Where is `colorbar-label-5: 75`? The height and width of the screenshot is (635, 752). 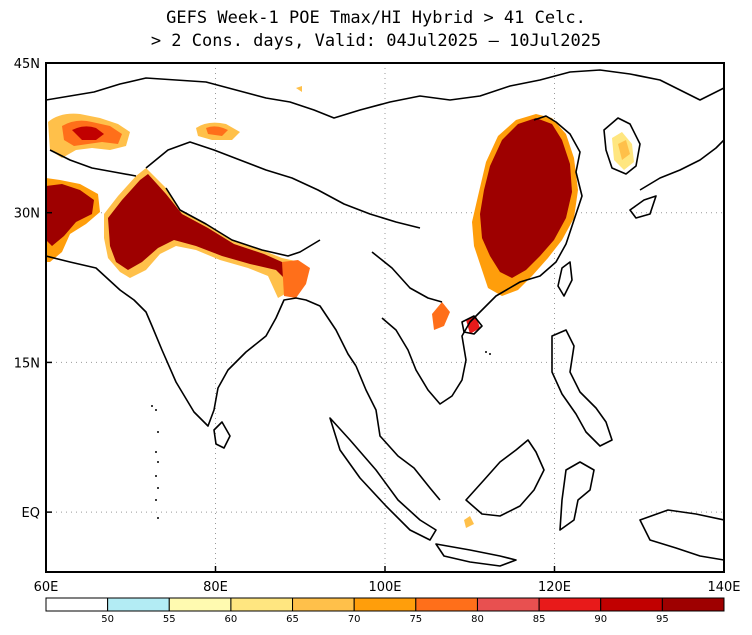
colorbar-label-5: 75 is located at coordinates (415, 619).